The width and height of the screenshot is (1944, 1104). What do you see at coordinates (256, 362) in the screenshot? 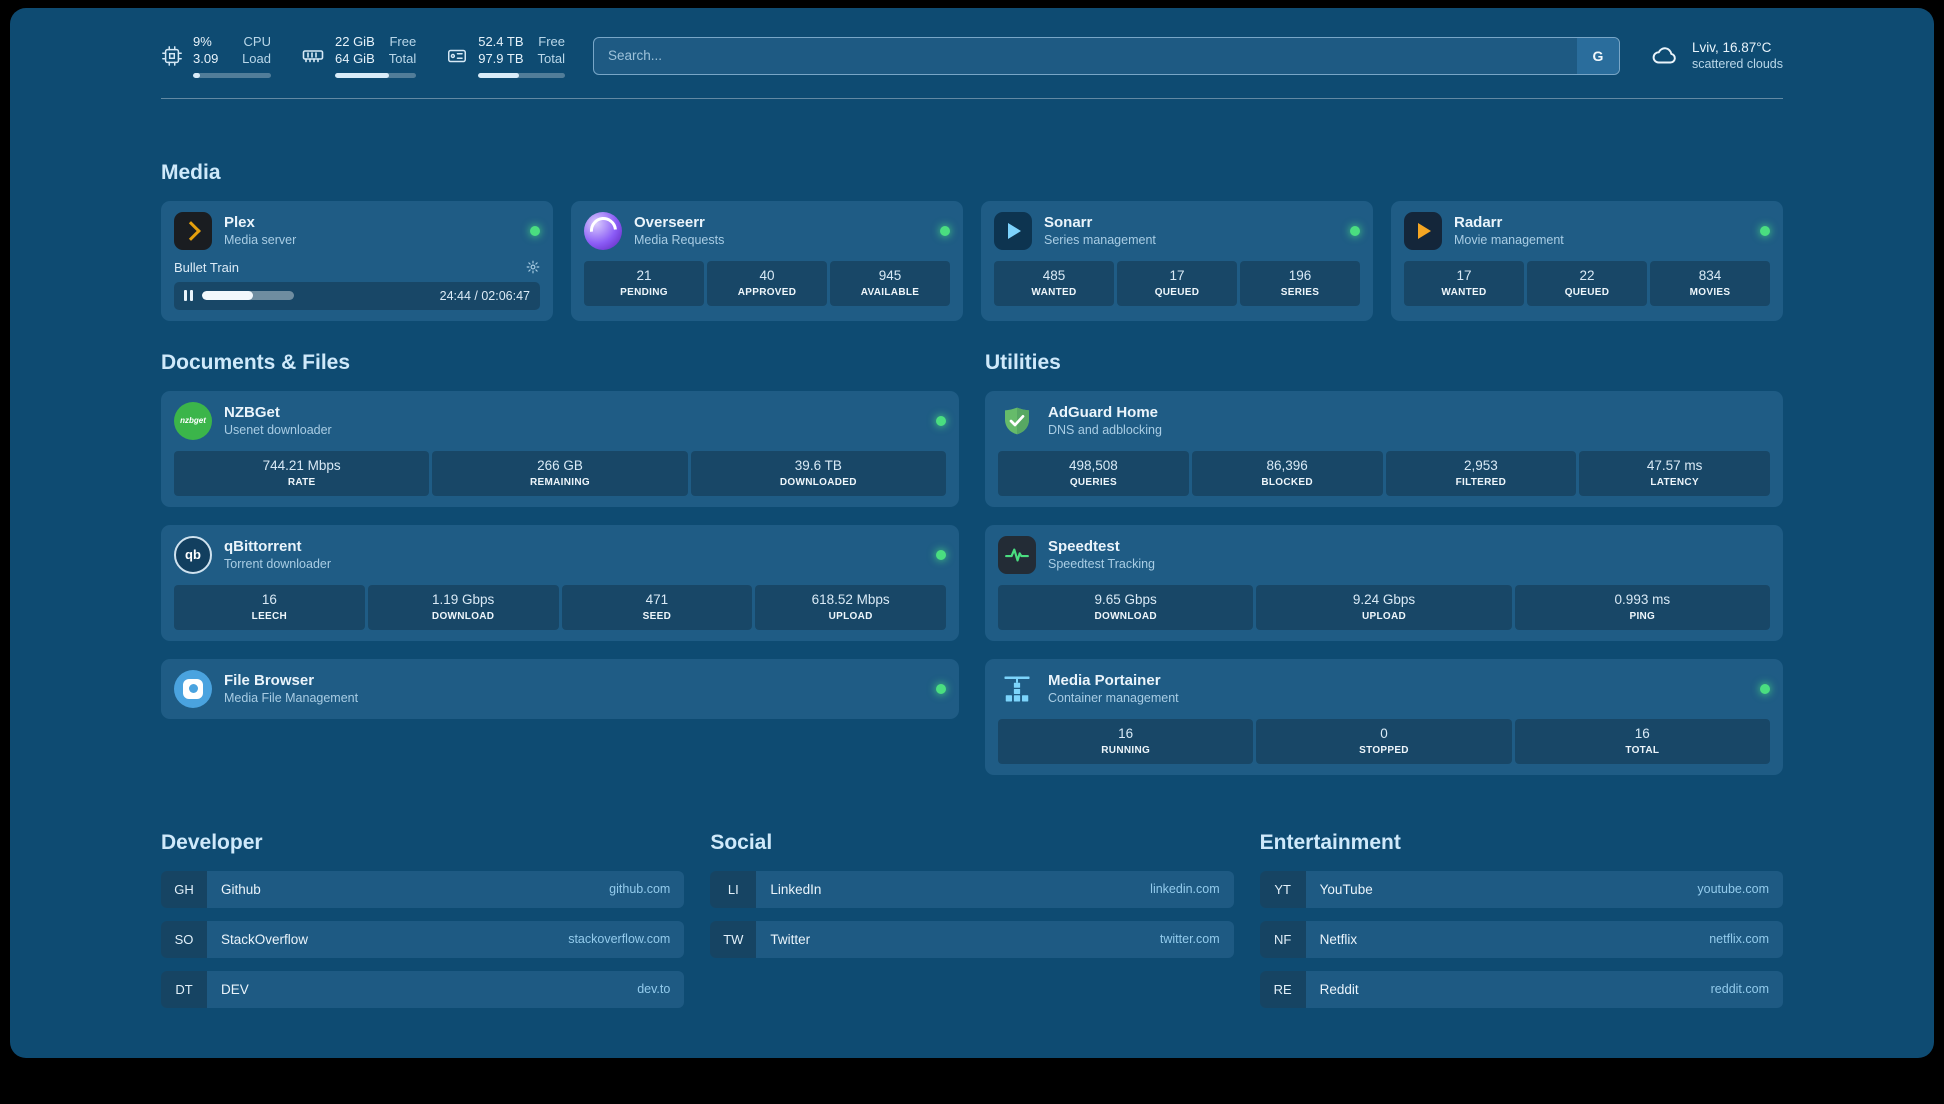
I see `section-title-documents: Documents & Files` at bounding box center [256, 362].